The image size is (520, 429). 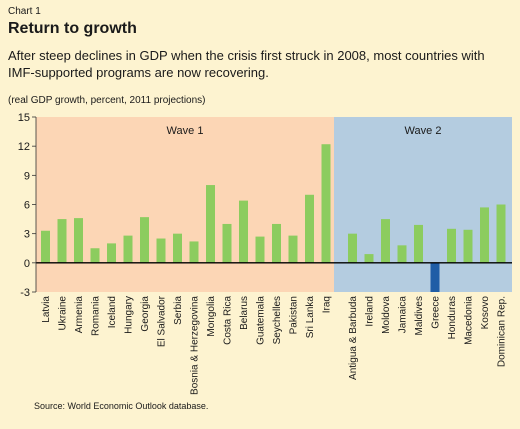 What do you see at coordinates (129, 315) in the screenshot?
I see `category-label: Hungary` at bounding box center [129, 315].